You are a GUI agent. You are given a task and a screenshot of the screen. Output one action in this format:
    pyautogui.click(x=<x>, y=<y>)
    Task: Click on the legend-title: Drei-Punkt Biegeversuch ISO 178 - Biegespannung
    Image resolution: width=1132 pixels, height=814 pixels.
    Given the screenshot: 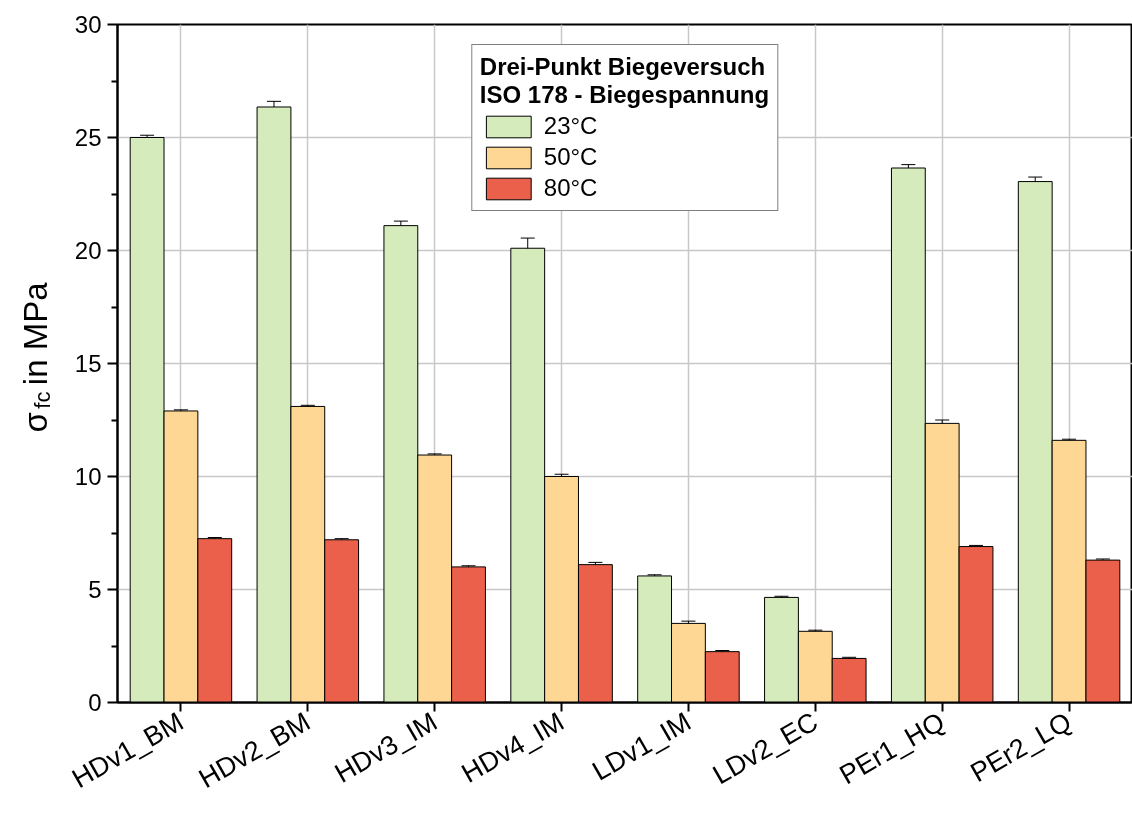 What is the action you would take?
    pyautogui.click(x=624, y=81)
    